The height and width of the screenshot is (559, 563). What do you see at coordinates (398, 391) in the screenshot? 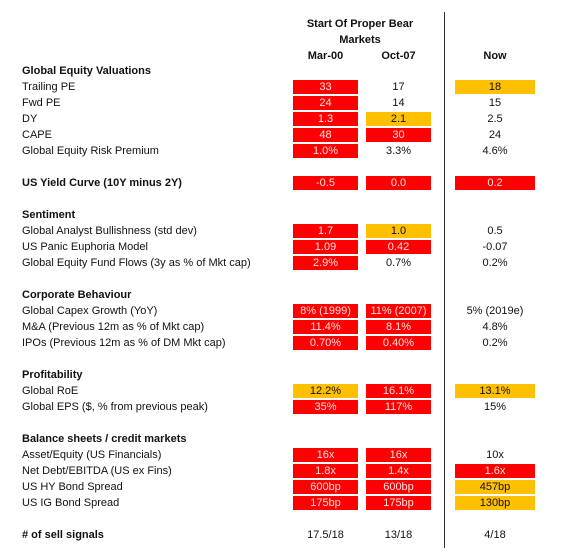
I see `value-cell: 16.1%` at bounding box center [398, 391].